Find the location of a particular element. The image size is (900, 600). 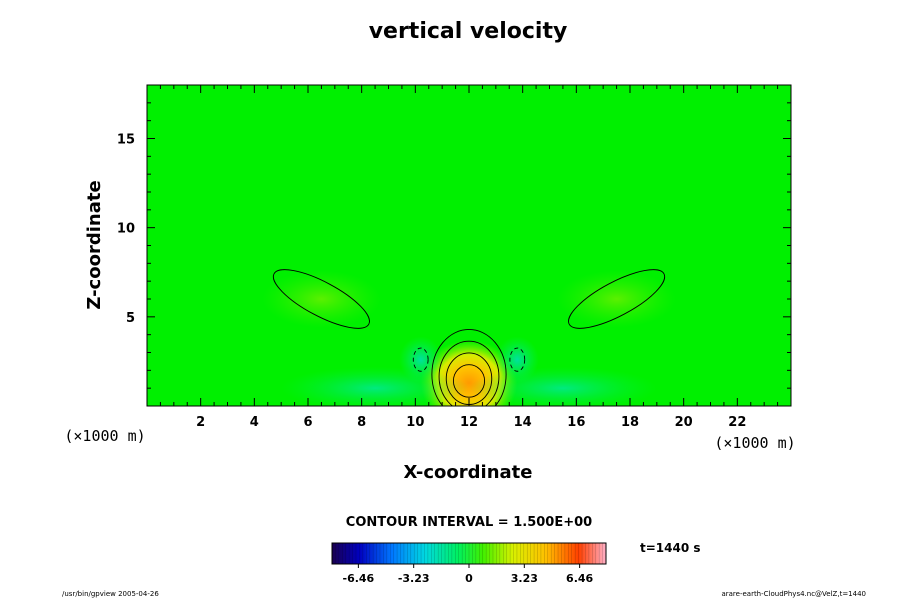

x-tick-label: 8 is located at coordinates (361, 422).